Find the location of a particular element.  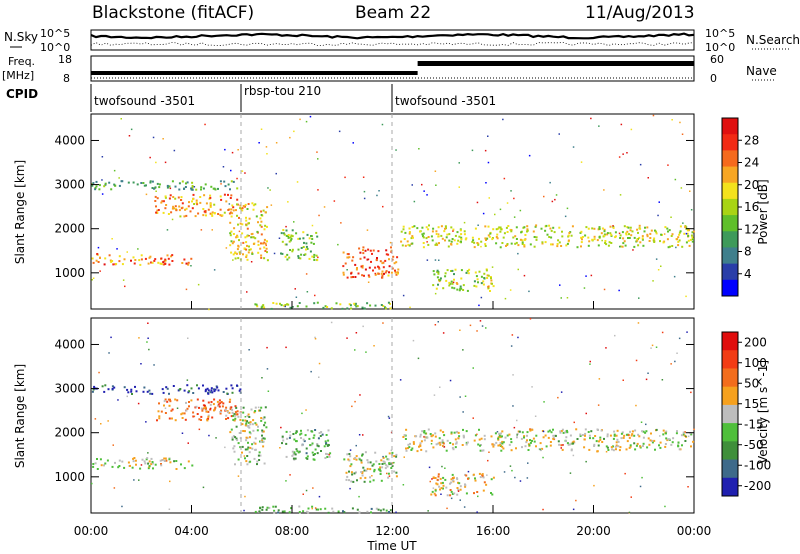

freq-tick-top: 18 is located at coordinates (65, 59).